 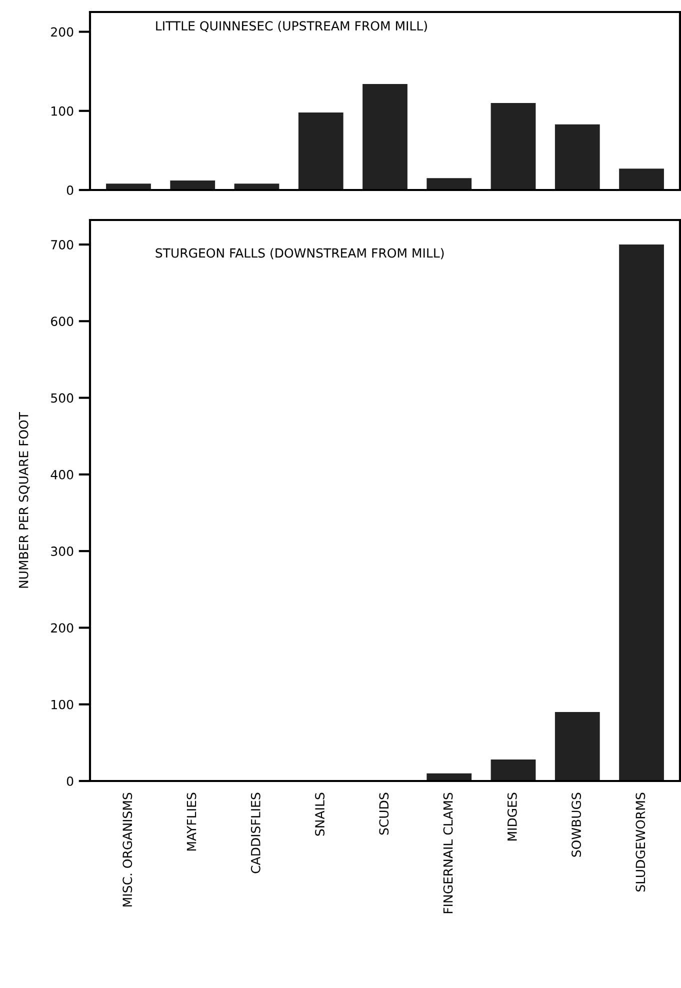 I want to click on x-tick-label: SNAILS, so click(x=319, y=814).